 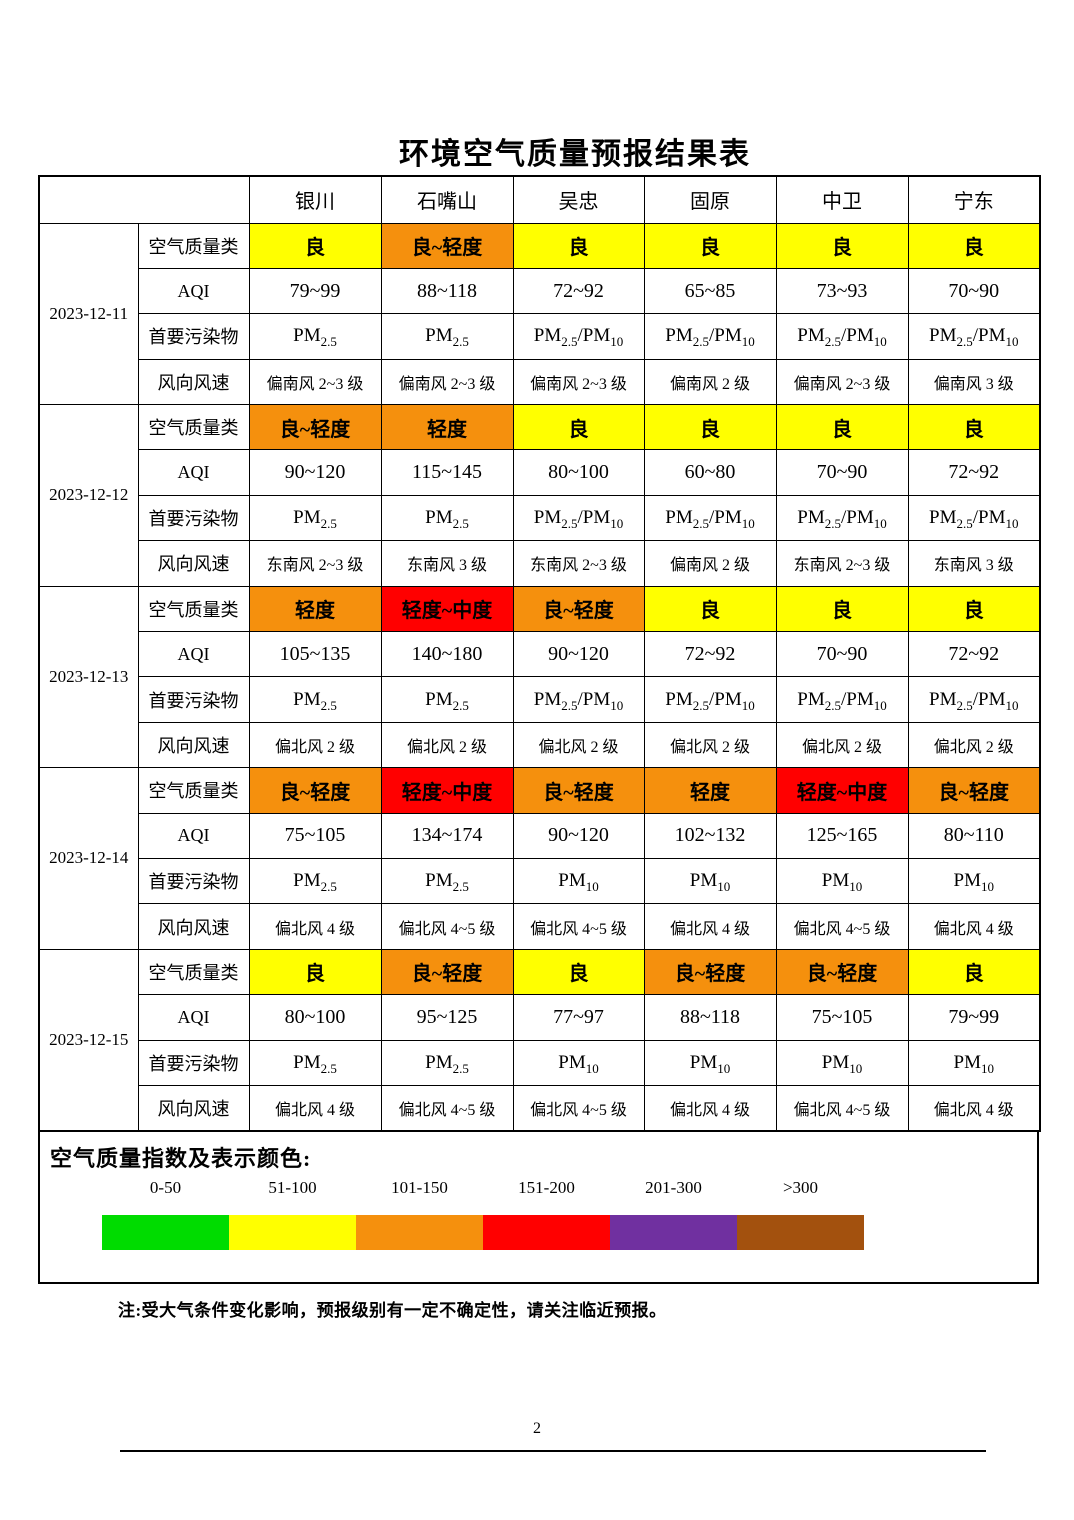 I want to click on corner-cell, so click(x=144, y=199).